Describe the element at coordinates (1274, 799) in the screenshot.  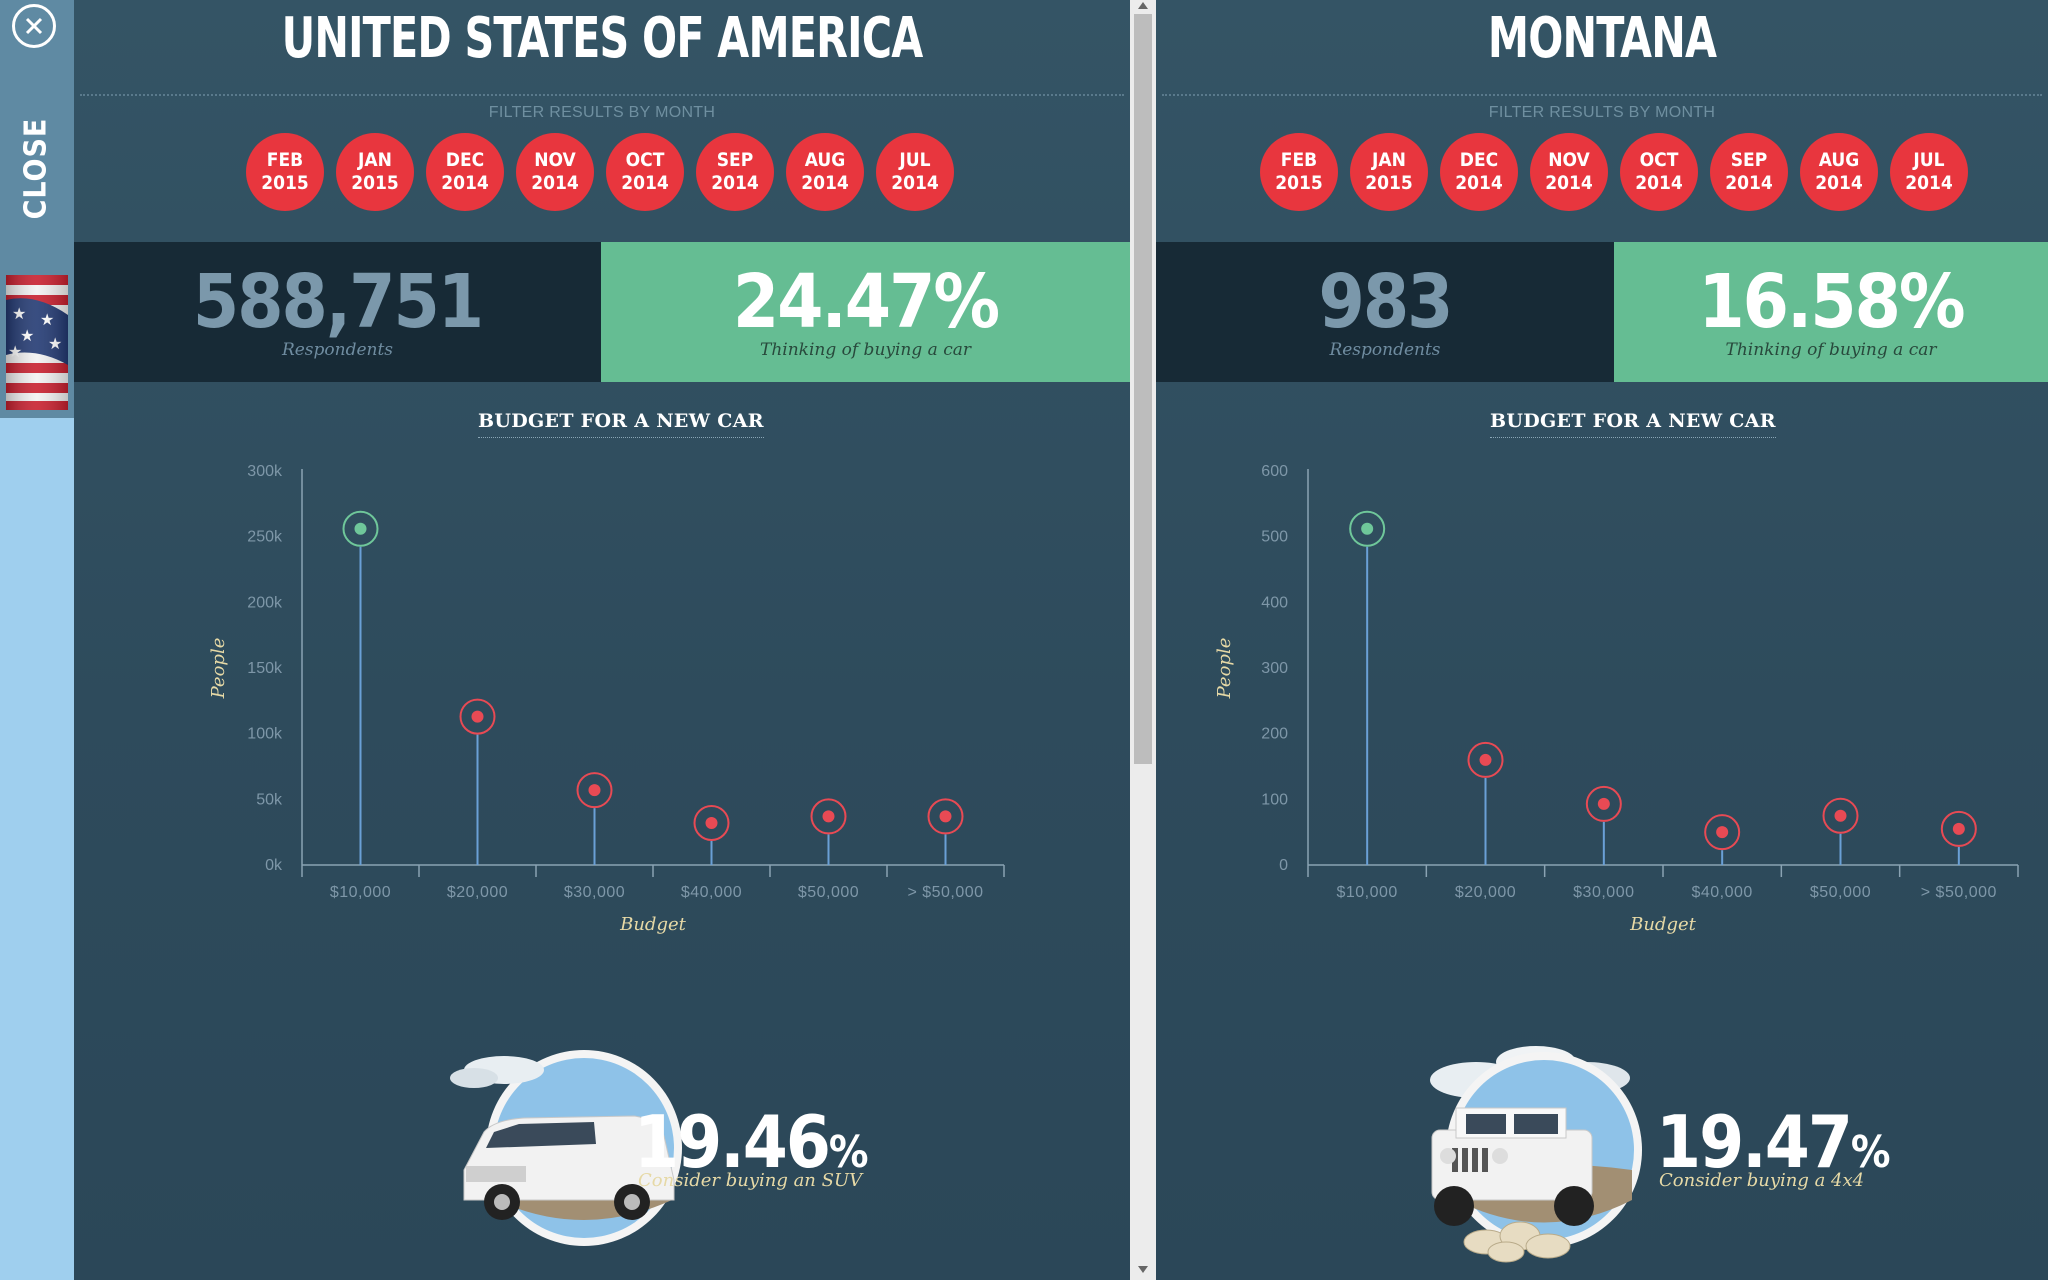
I see `y-tick-label: 100` at that location.